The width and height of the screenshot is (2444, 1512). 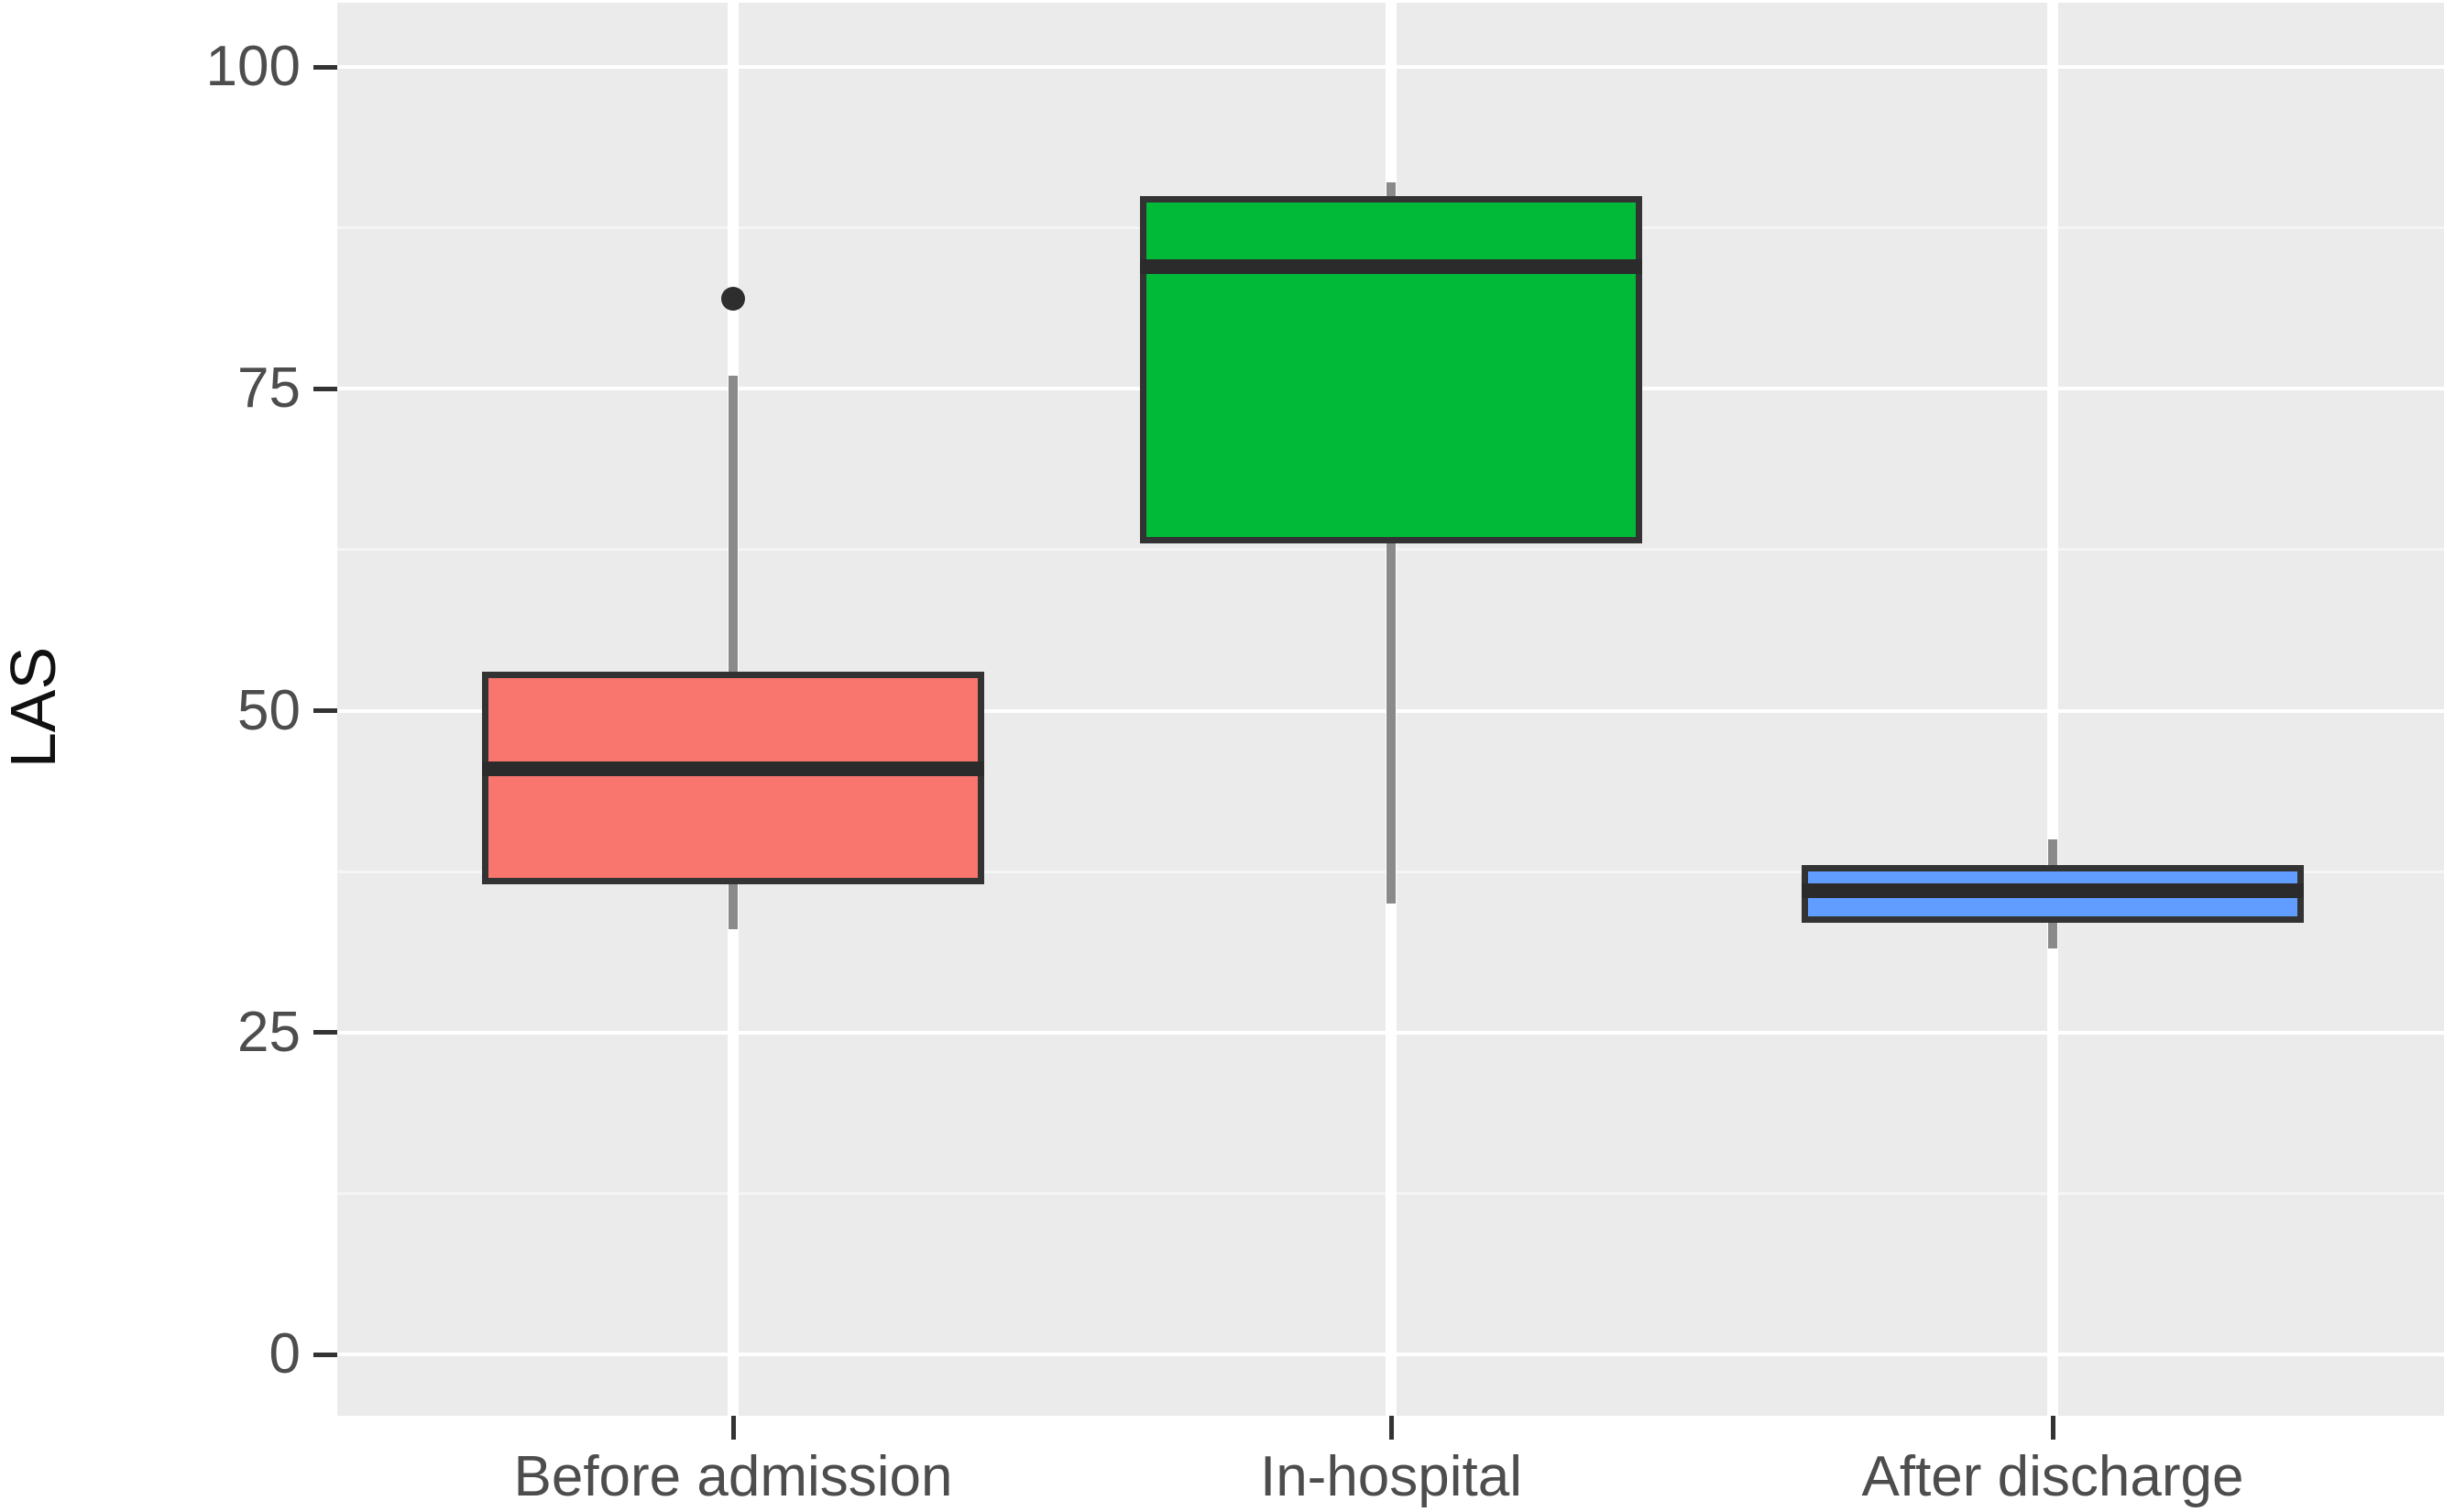 What do you see at coordinates (269, 1032) in the screenshot?
I see `y-tick-label: 25` at bounding box center [269, 1032].